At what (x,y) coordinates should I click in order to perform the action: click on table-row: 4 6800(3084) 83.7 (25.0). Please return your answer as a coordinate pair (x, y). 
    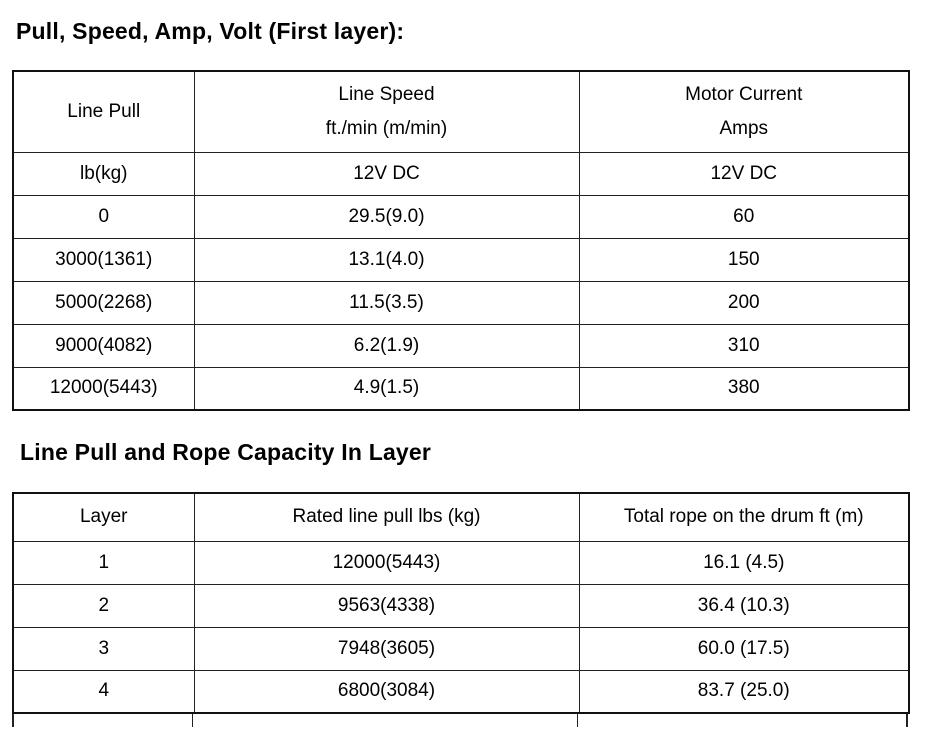
    Looking at the image, I should click on (461, 691).